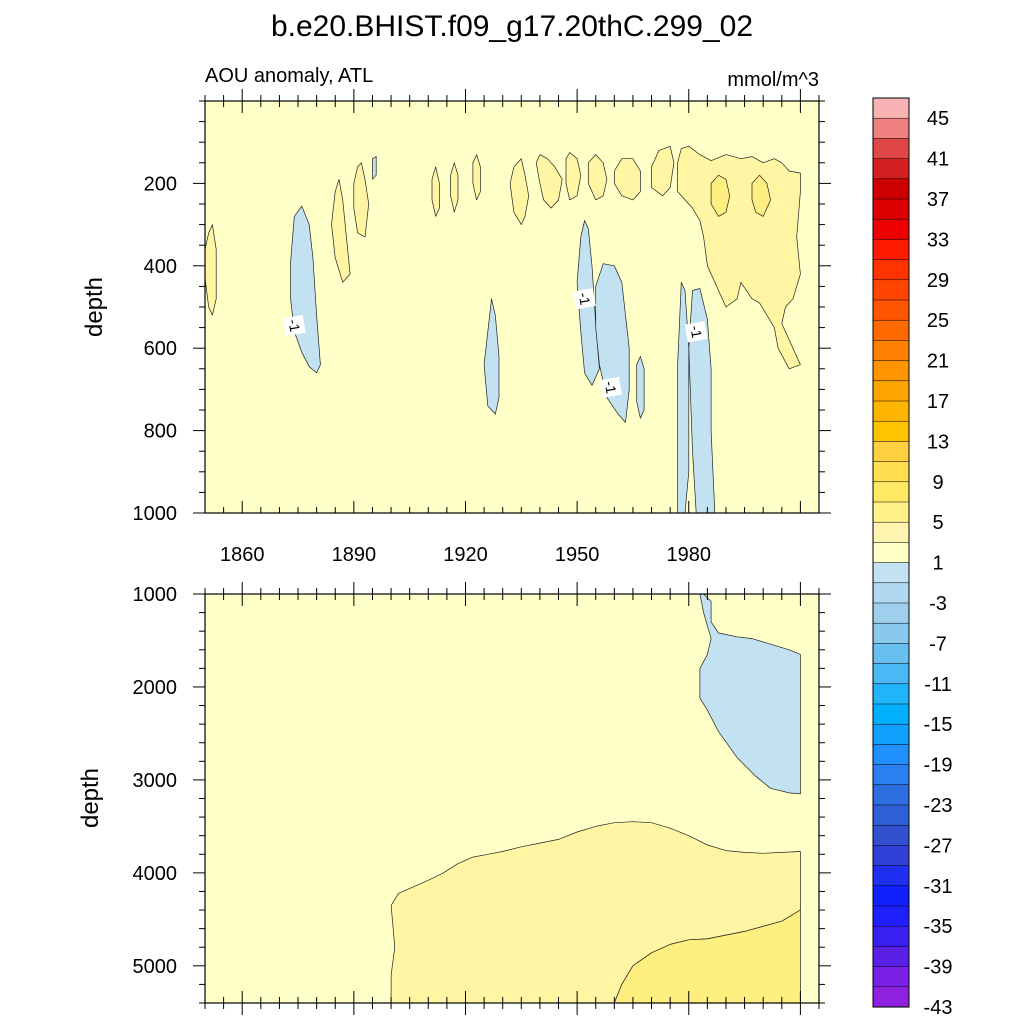  Describe the element at coordinates (938, 362) in the screenshot. I see `colorbar-label: 21` at that location.